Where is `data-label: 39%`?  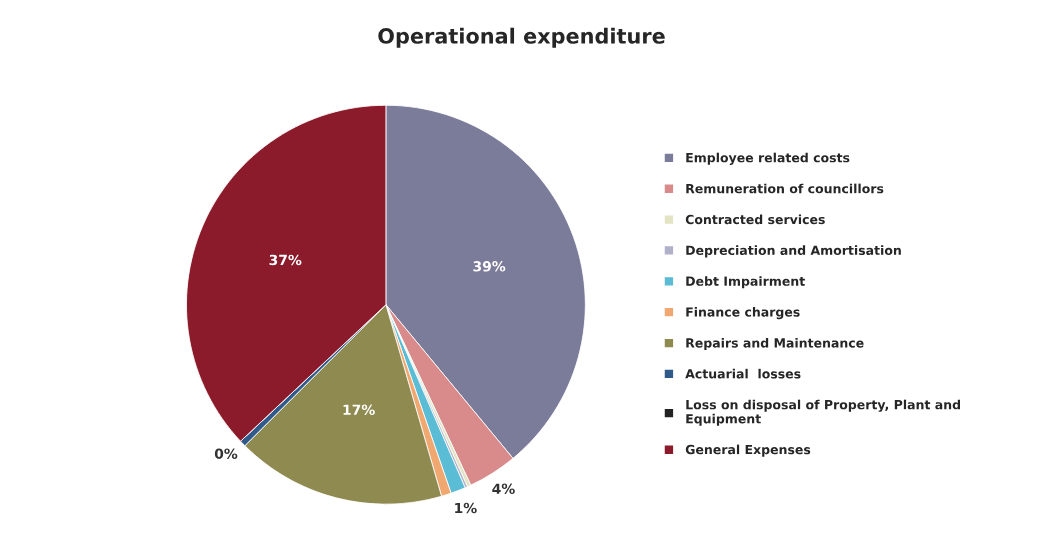
data-label: 39% is located at coordinates (489, 266).